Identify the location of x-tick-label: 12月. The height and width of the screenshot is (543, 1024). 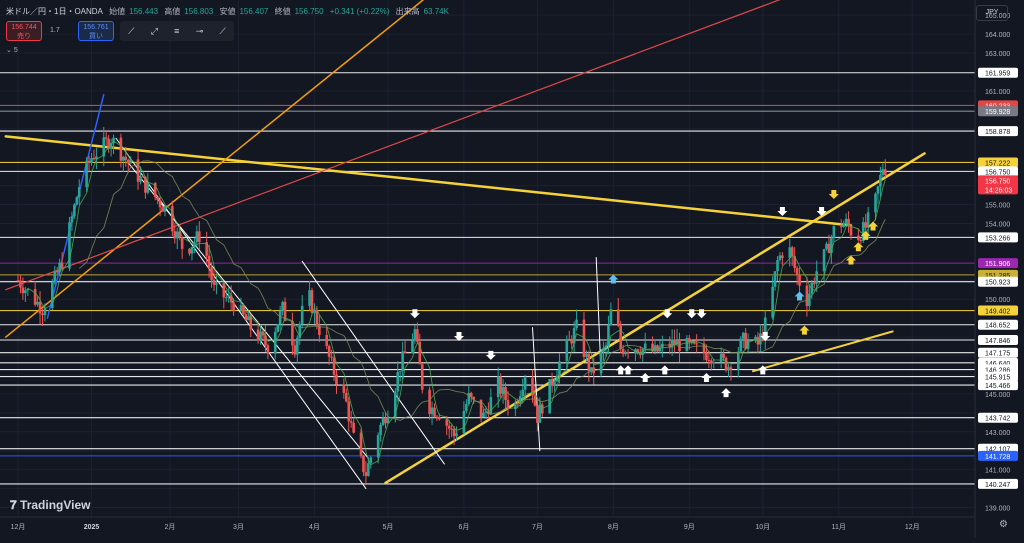
(18, 527).